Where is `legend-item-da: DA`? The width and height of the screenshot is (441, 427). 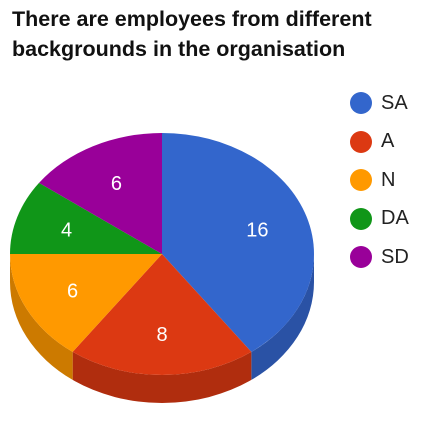
legend-item-da: DA is located at coordinates (379, 219).